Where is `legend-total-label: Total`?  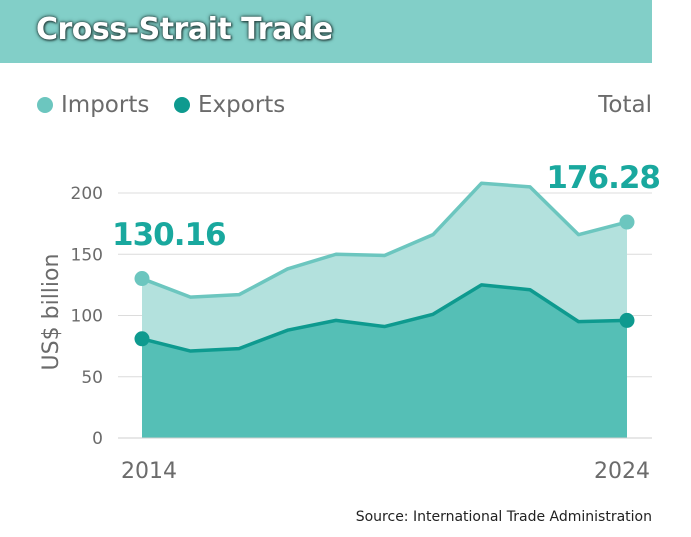 legend-total-label: Total is located at coordinates (625, 105).